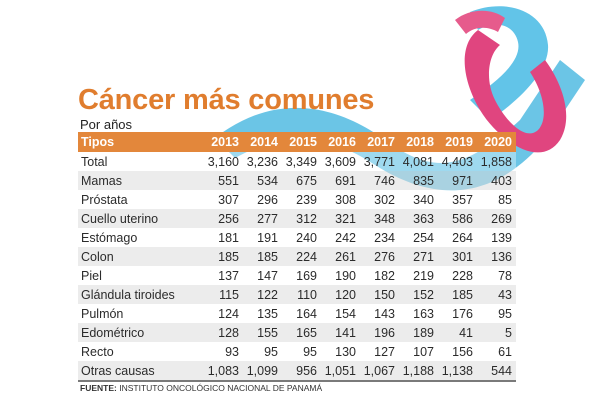  What do you see at coordinates (379, 294) in the screenshot?
I see `table-cell: 150` at bounding box center [379, 294].